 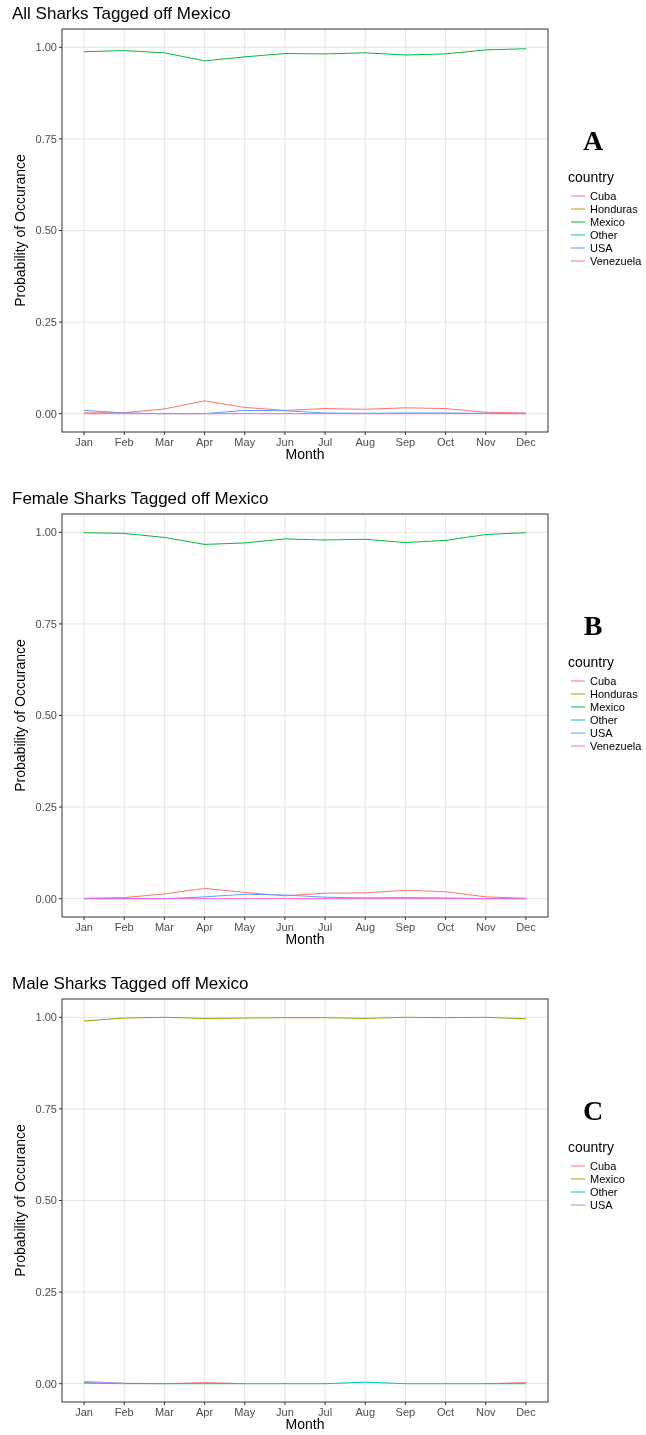 What do you see at coordinates (593, 625) in the screenshot?
I see `text: B` at bounding box center [593, 625].